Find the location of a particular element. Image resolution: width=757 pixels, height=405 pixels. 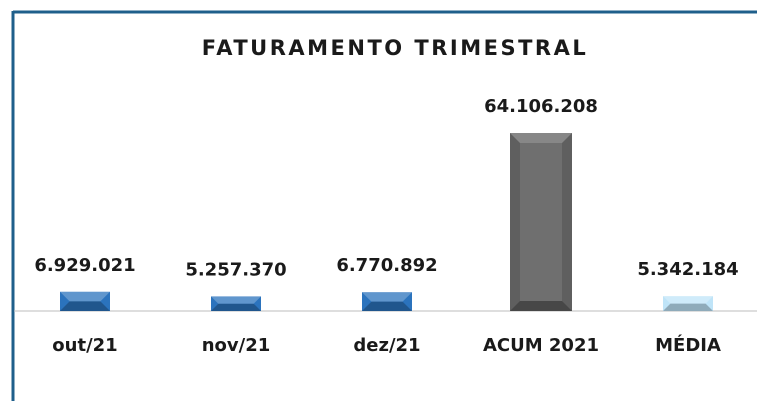

value-label: 6.929.021 is located at coordinates (84, 265).